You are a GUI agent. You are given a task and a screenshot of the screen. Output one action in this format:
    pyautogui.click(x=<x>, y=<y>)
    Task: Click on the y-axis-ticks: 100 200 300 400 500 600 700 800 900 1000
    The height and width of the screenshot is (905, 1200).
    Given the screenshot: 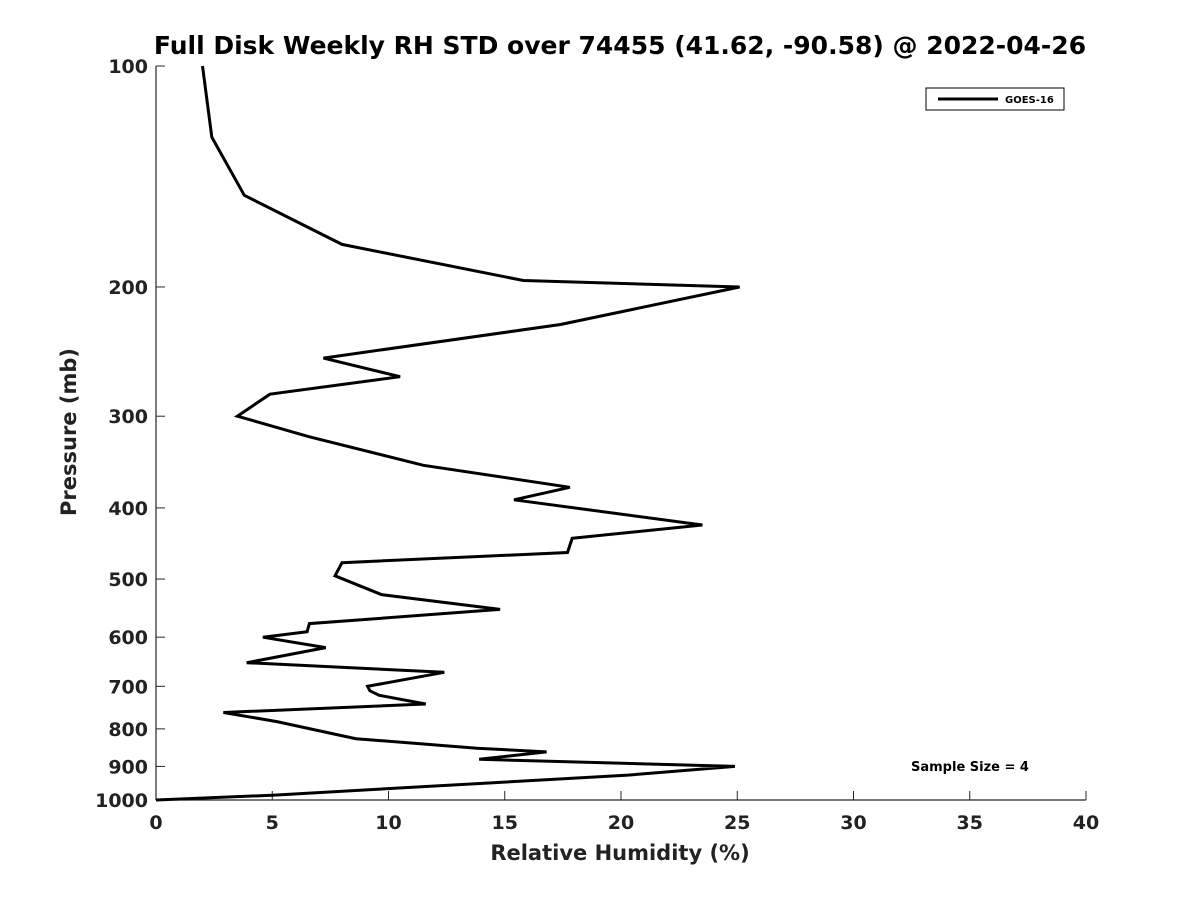 What is the action you would take?
    pyautogui.click(x=130, y=434)
    